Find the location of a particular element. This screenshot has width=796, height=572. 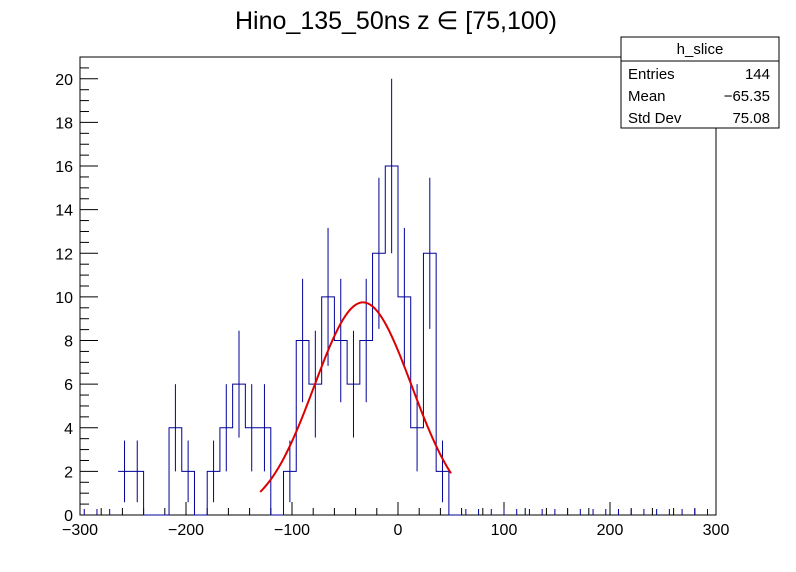

stats-row-value: −65.35 is located at coordinates (747, 96).